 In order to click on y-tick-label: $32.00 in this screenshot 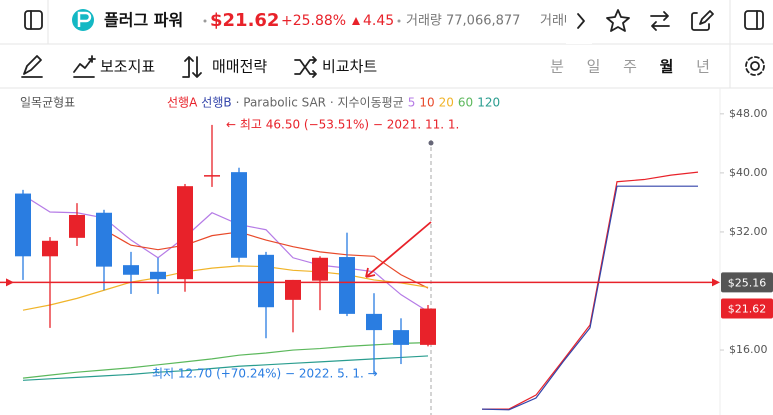, I will do `click(748, 231)`.